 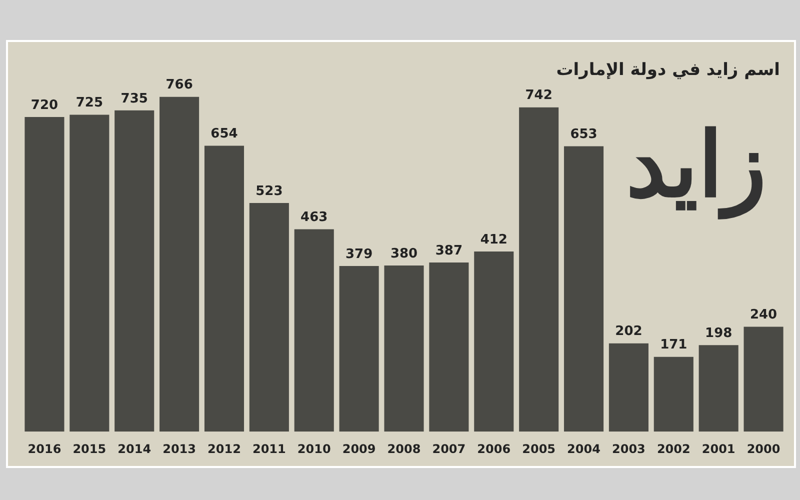 I want to click on x-tick-label: 2002, so click(x=673, y=449).